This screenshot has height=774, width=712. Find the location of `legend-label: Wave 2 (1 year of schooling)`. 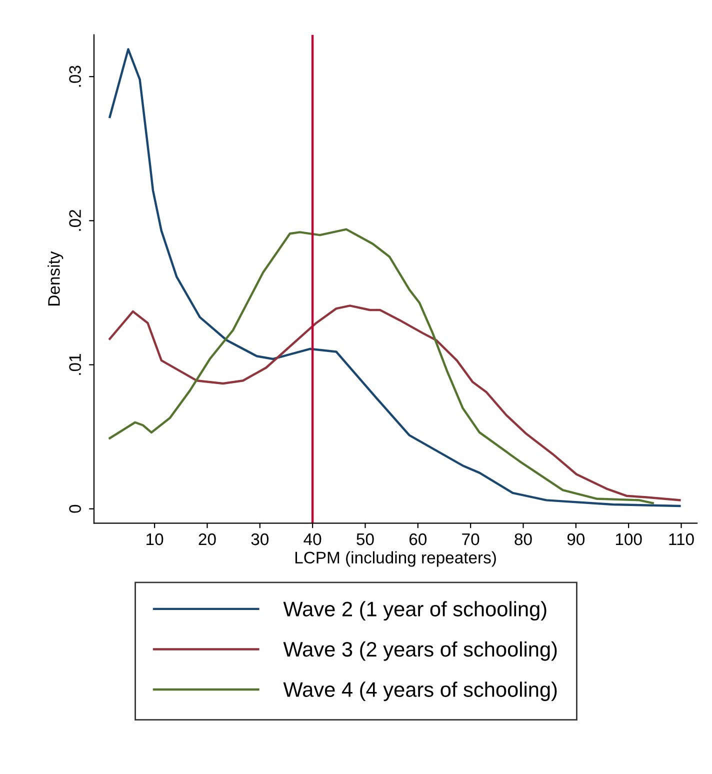

legend-label: Wave 2 (1 year of schooling) is located at coordinates (414, 611).